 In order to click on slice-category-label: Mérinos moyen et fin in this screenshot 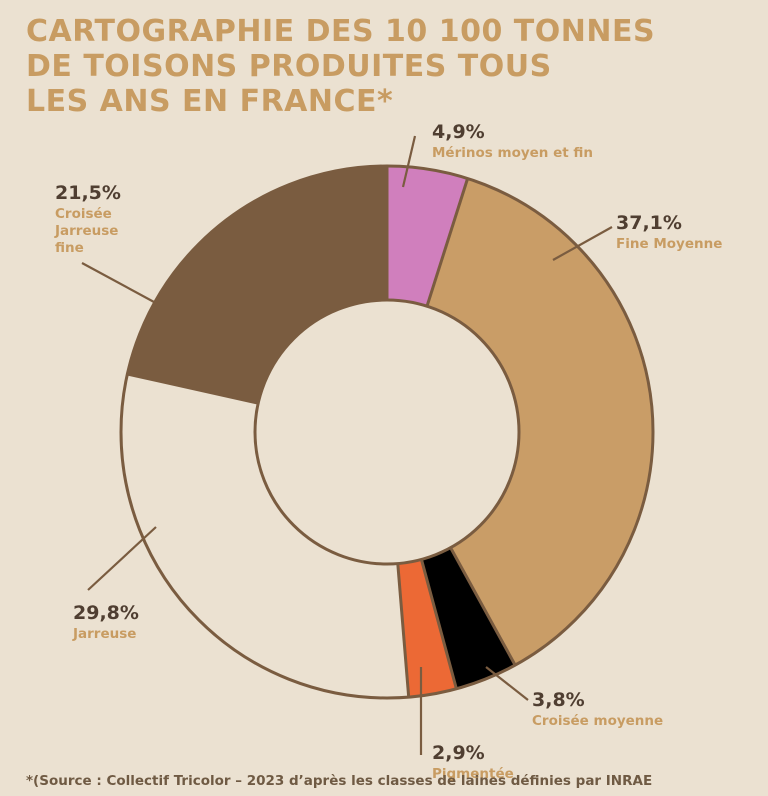, I will do `click(512, 153)`.